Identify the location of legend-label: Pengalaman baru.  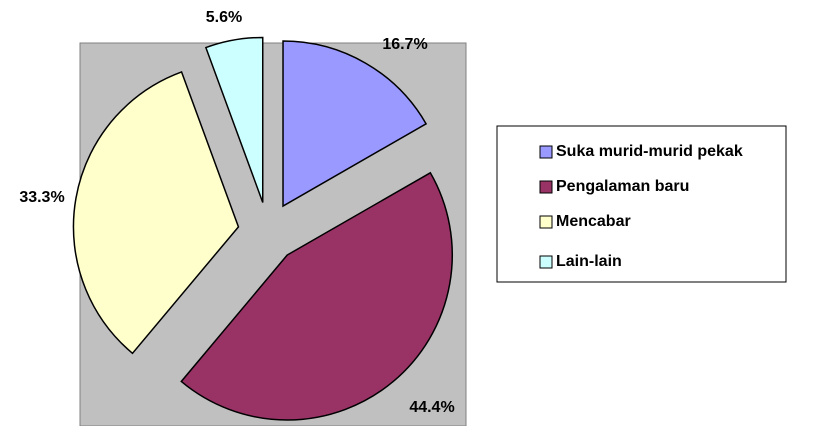
(622, 186).